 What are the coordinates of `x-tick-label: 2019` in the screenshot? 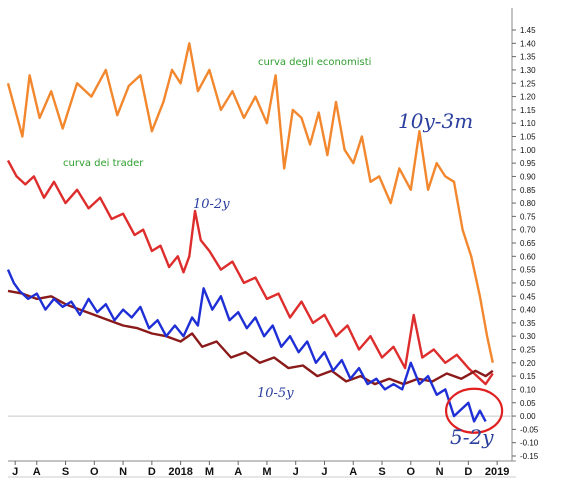 It's located at (497, 472).